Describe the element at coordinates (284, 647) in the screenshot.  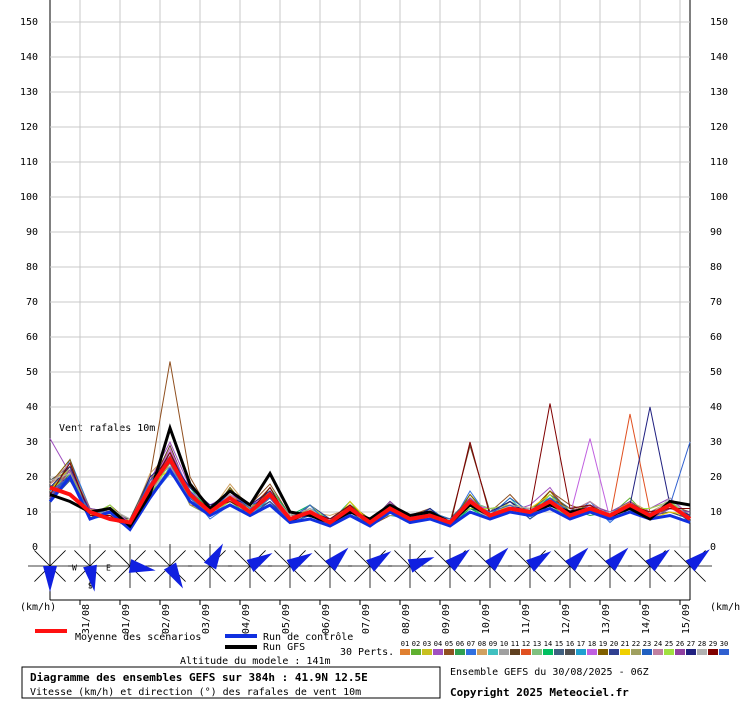
I see `legend-label: Run GFS` at that location.